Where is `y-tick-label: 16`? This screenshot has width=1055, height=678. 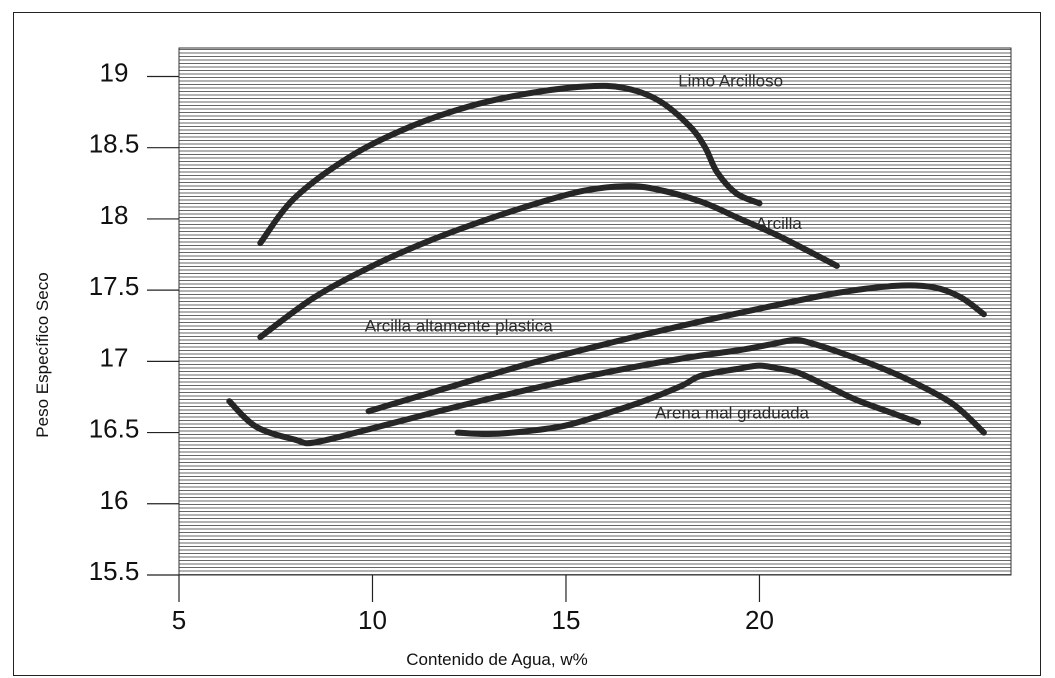 y-tick-label: 16 is located at coordinates (114, 500).